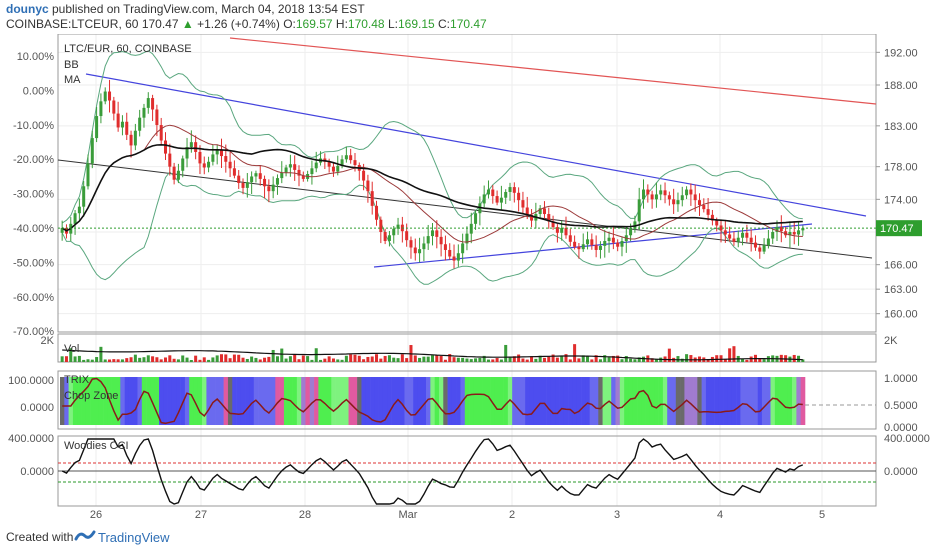 This screenshot has height=550, width=932. What do you see at coordinates (467, 400) in the screenshot?
I see `trix-pane` at bounding box center [467, 400].